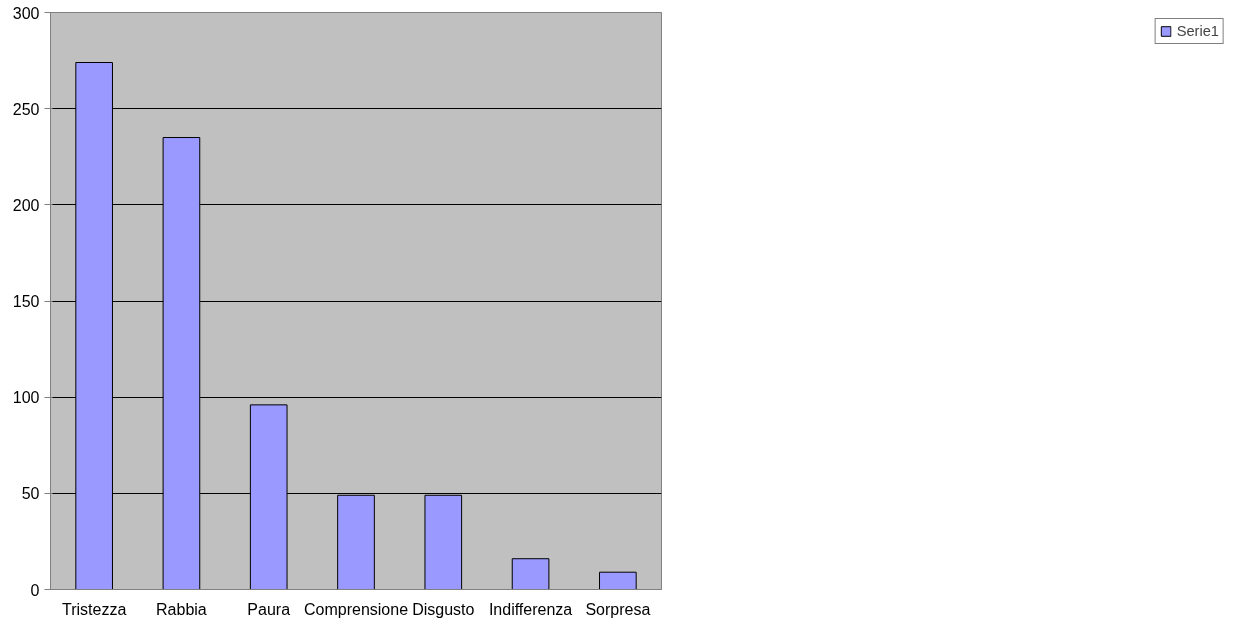 Image resolution: width=1234 pixels, height=626 pixels. I want to click on x-tick-label: Indifferenza, so click(530, 609).